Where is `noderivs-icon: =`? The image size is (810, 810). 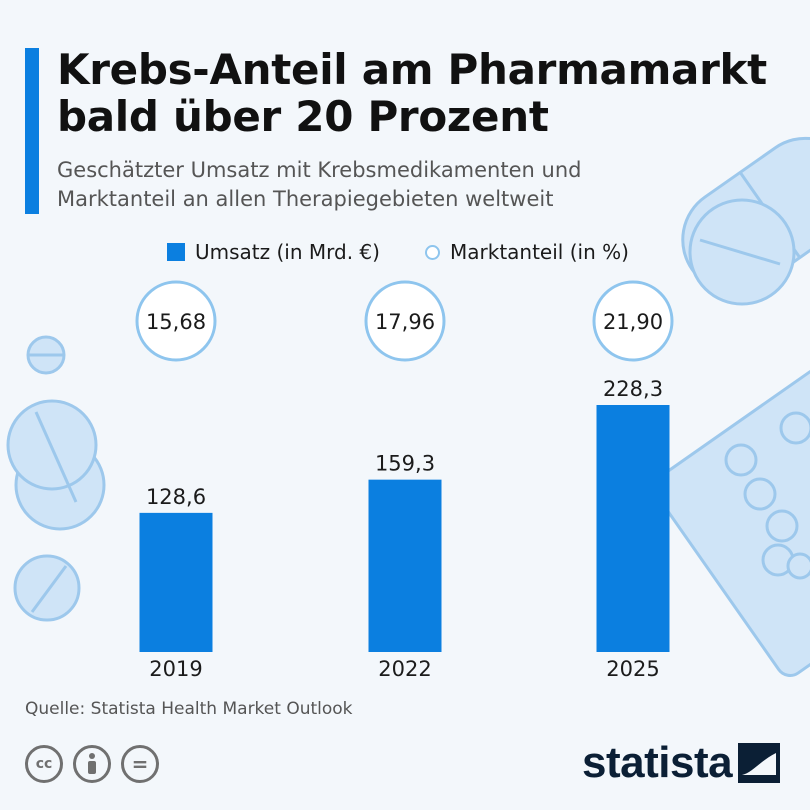 noderivs-icon: = is located at coordinates (140, 764).